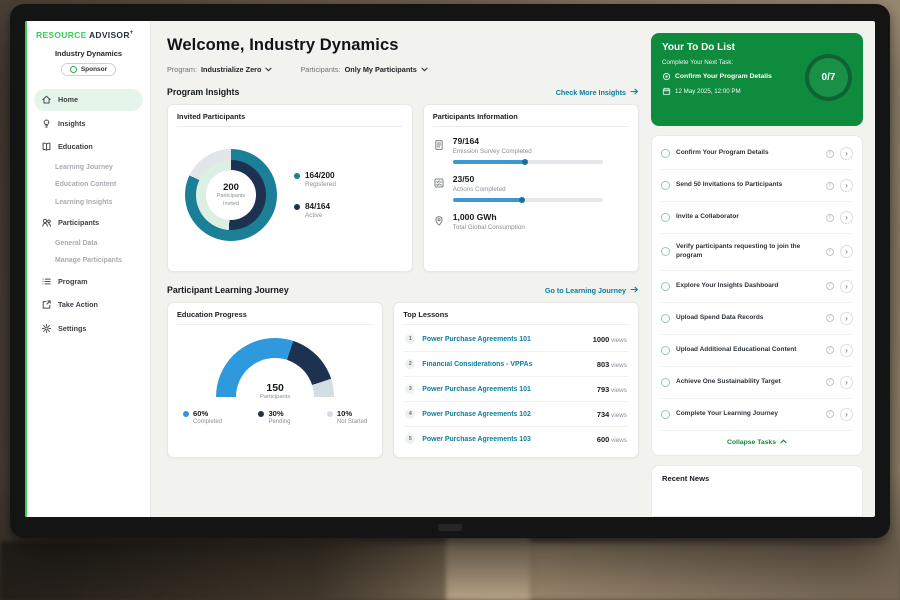  What do you see at coordinates (410, 364) in the screenshot?
I see `lesson-rank: 2` at bounding box center [410, 364].